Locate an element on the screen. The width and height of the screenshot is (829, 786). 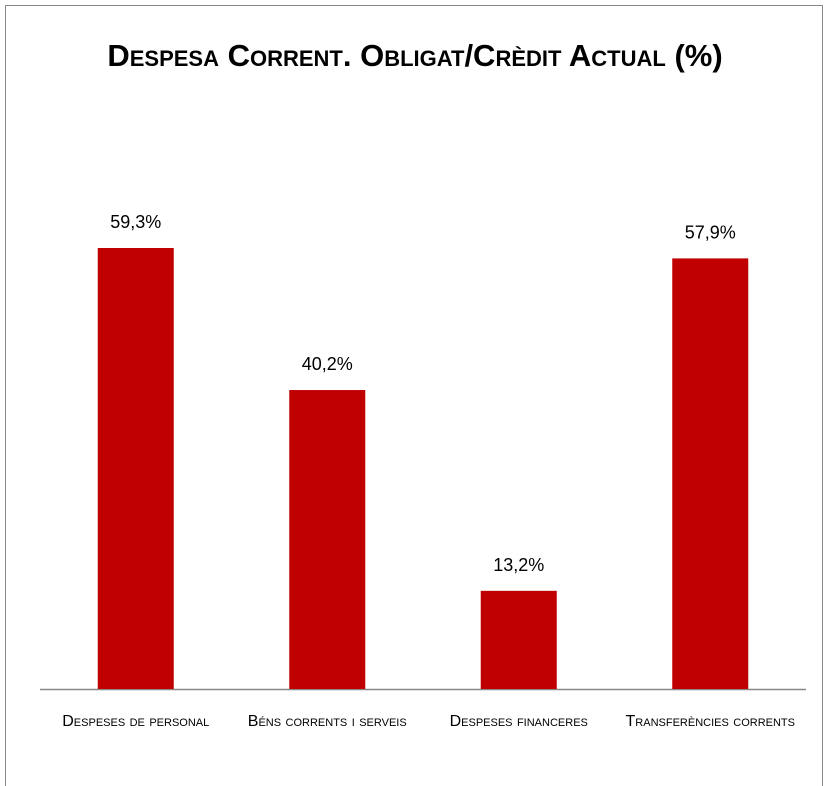
value-label: 13,2% is located at coordinates (518, 565).